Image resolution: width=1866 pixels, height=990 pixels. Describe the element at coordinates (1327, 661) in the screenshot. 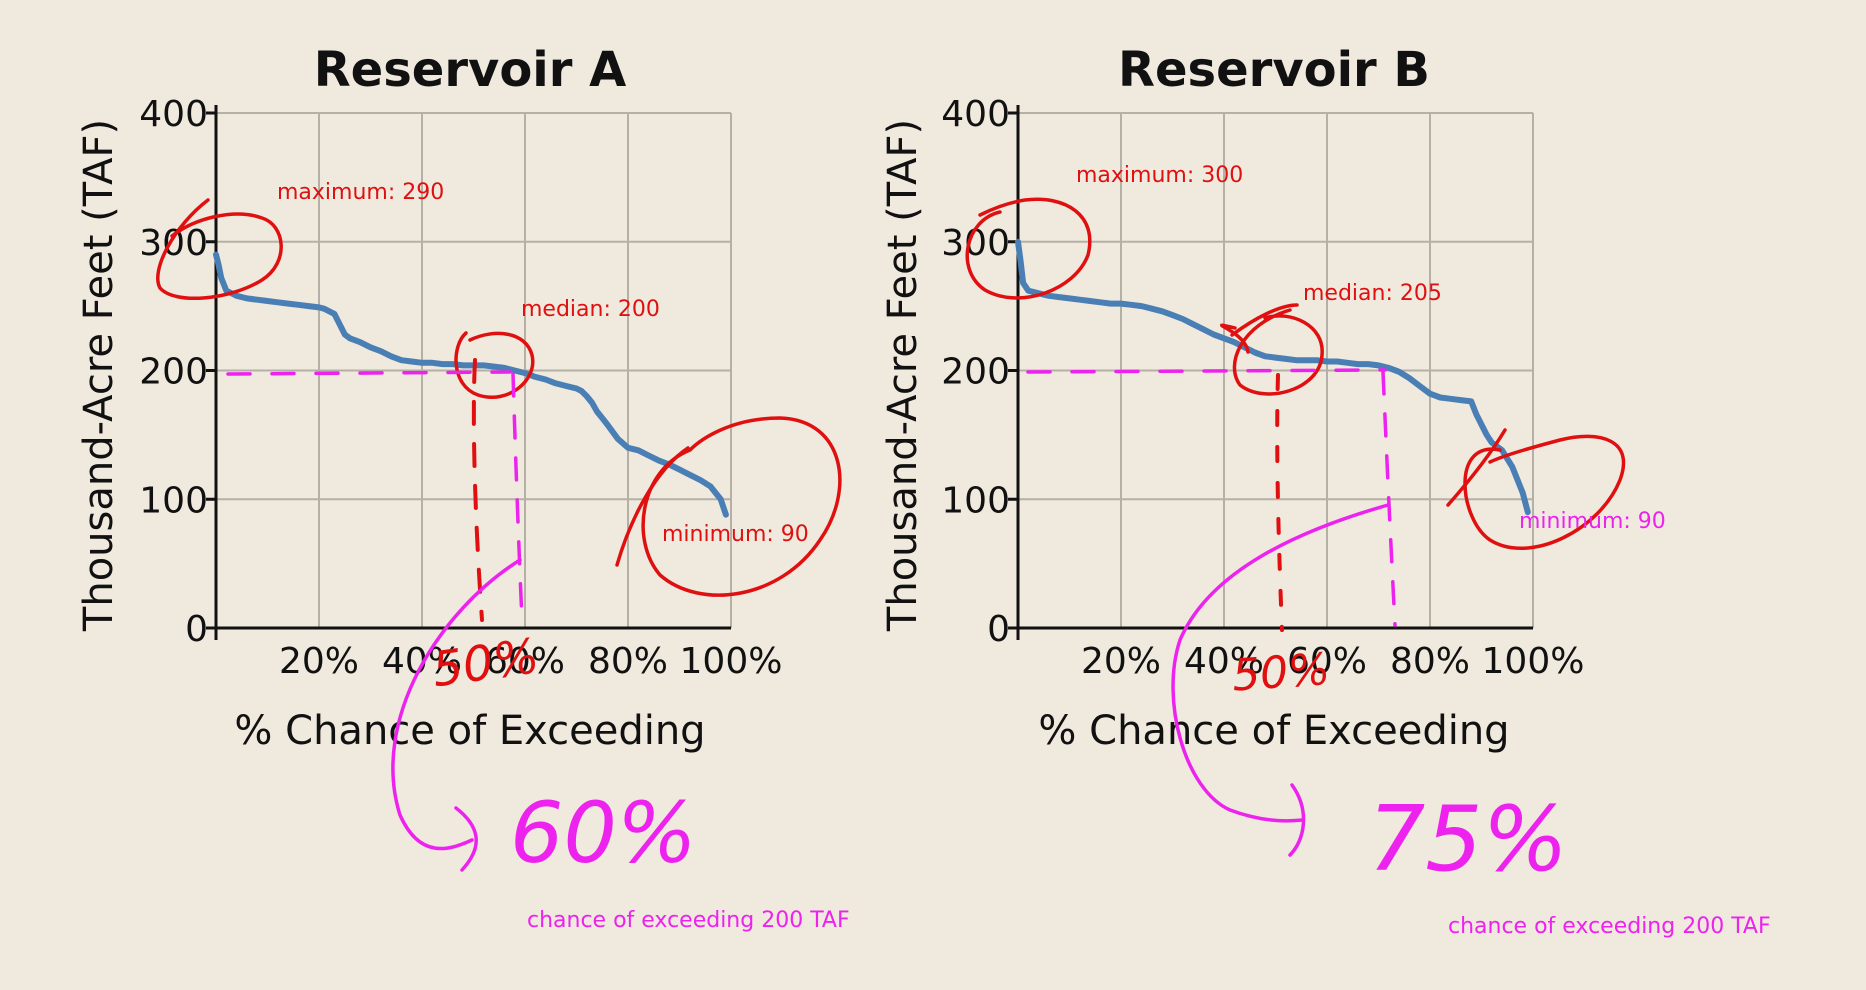

I see `chart-b-xtick-label-2: 60%` at that location.